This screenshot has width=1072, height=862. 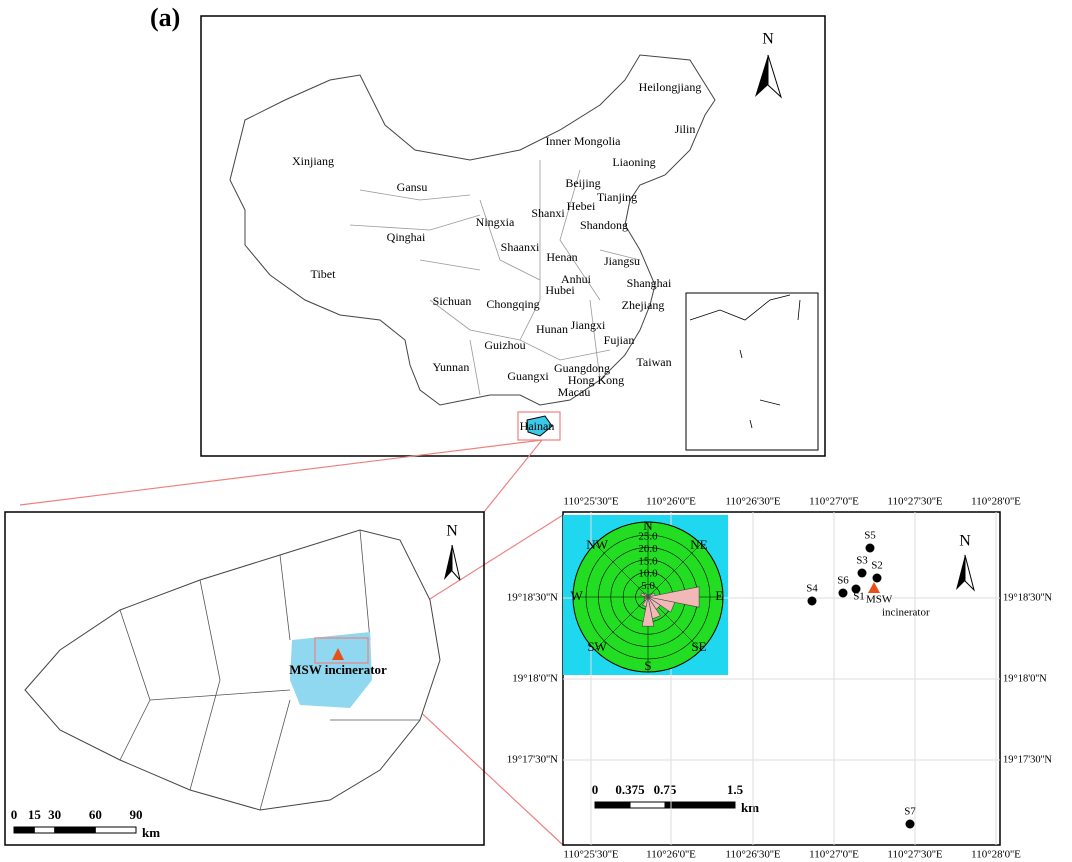 I want to click on site-label: S6, so click(x=843, y=581).